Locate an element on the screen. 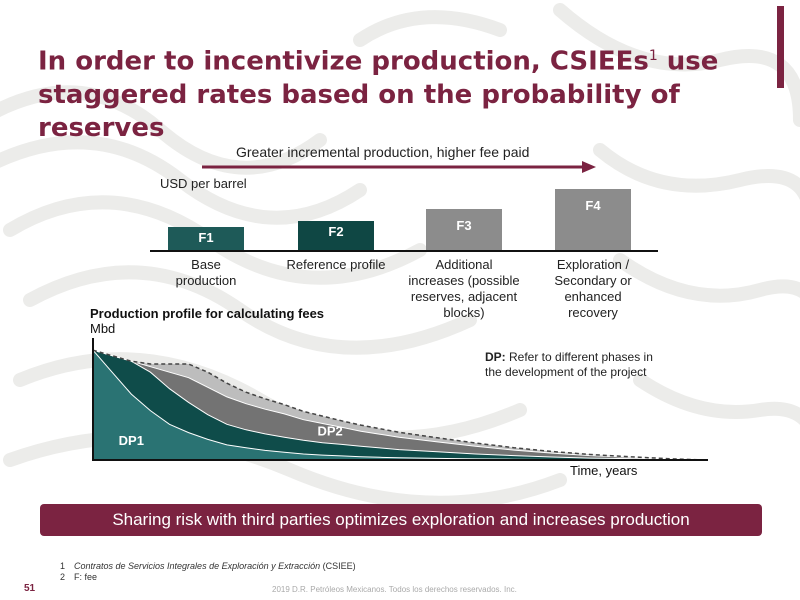 This screenshot has height=600, width=800. profile-y-axis-label: Mbd is located at coordinates (103, 328).